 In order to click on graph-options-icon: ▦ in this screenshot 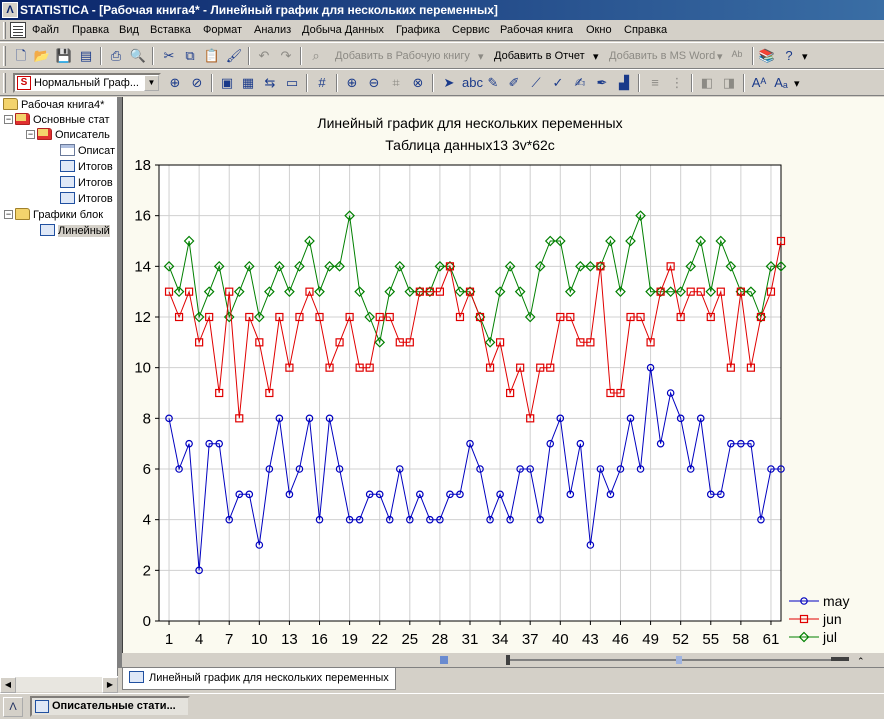, I will do `click(248, 82)`.